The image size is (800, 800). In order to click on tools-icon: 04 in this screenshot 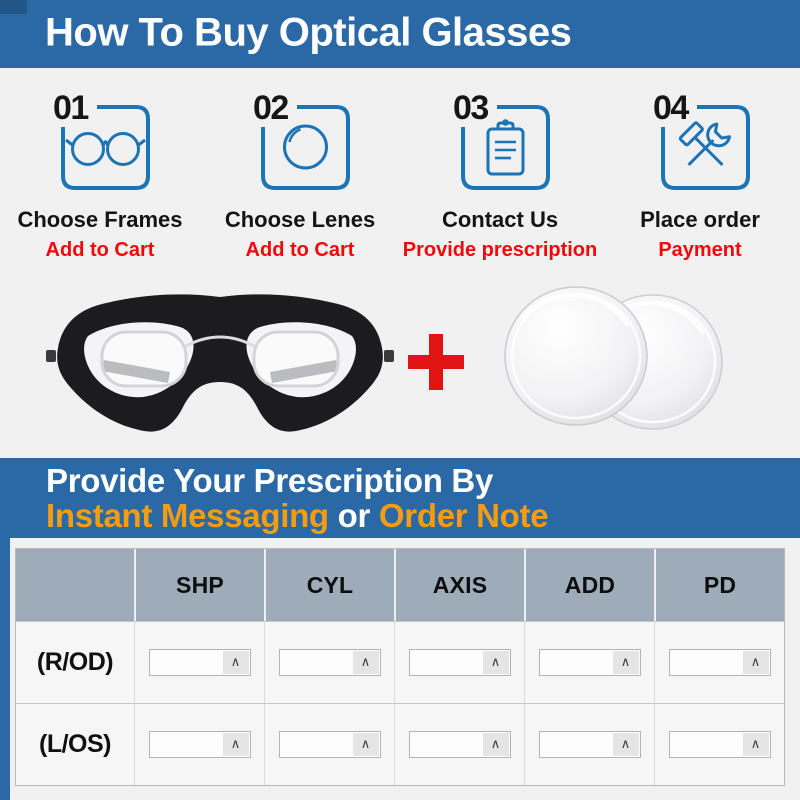, I will do `click(701, 139)`.